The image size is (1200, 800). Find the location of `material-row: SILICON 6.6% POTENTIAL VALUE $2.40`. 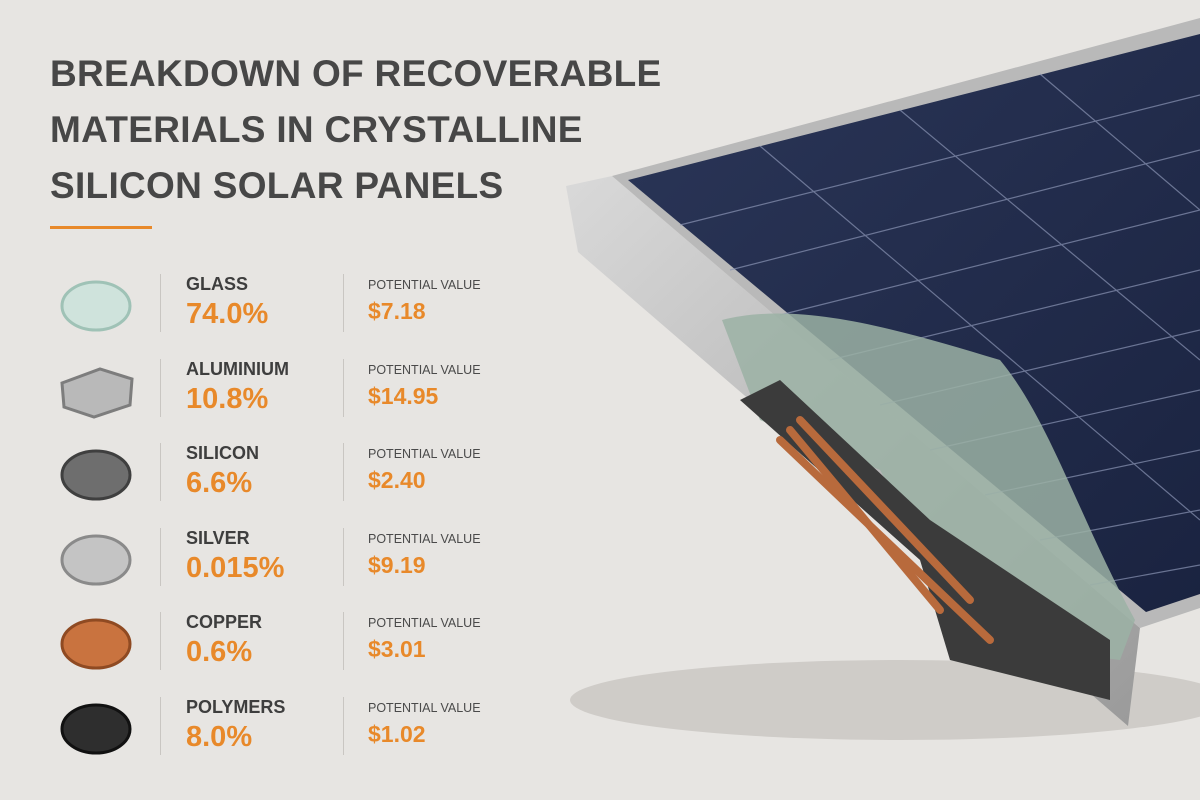

material-row: SILICON 6.6% POTENTIAL VALUE $2.40 is located at coordinates (280, 483).